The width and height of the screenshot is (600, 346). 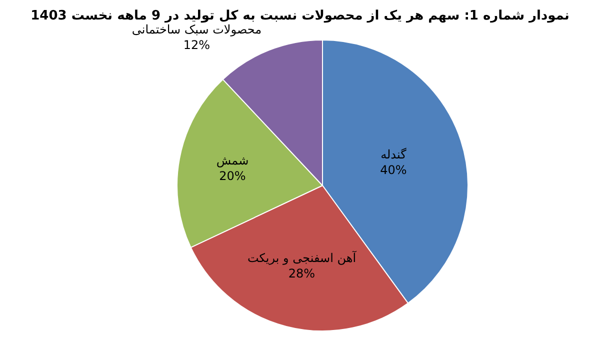 I want to click on data-label: 28%, so click(x=302, y=273).